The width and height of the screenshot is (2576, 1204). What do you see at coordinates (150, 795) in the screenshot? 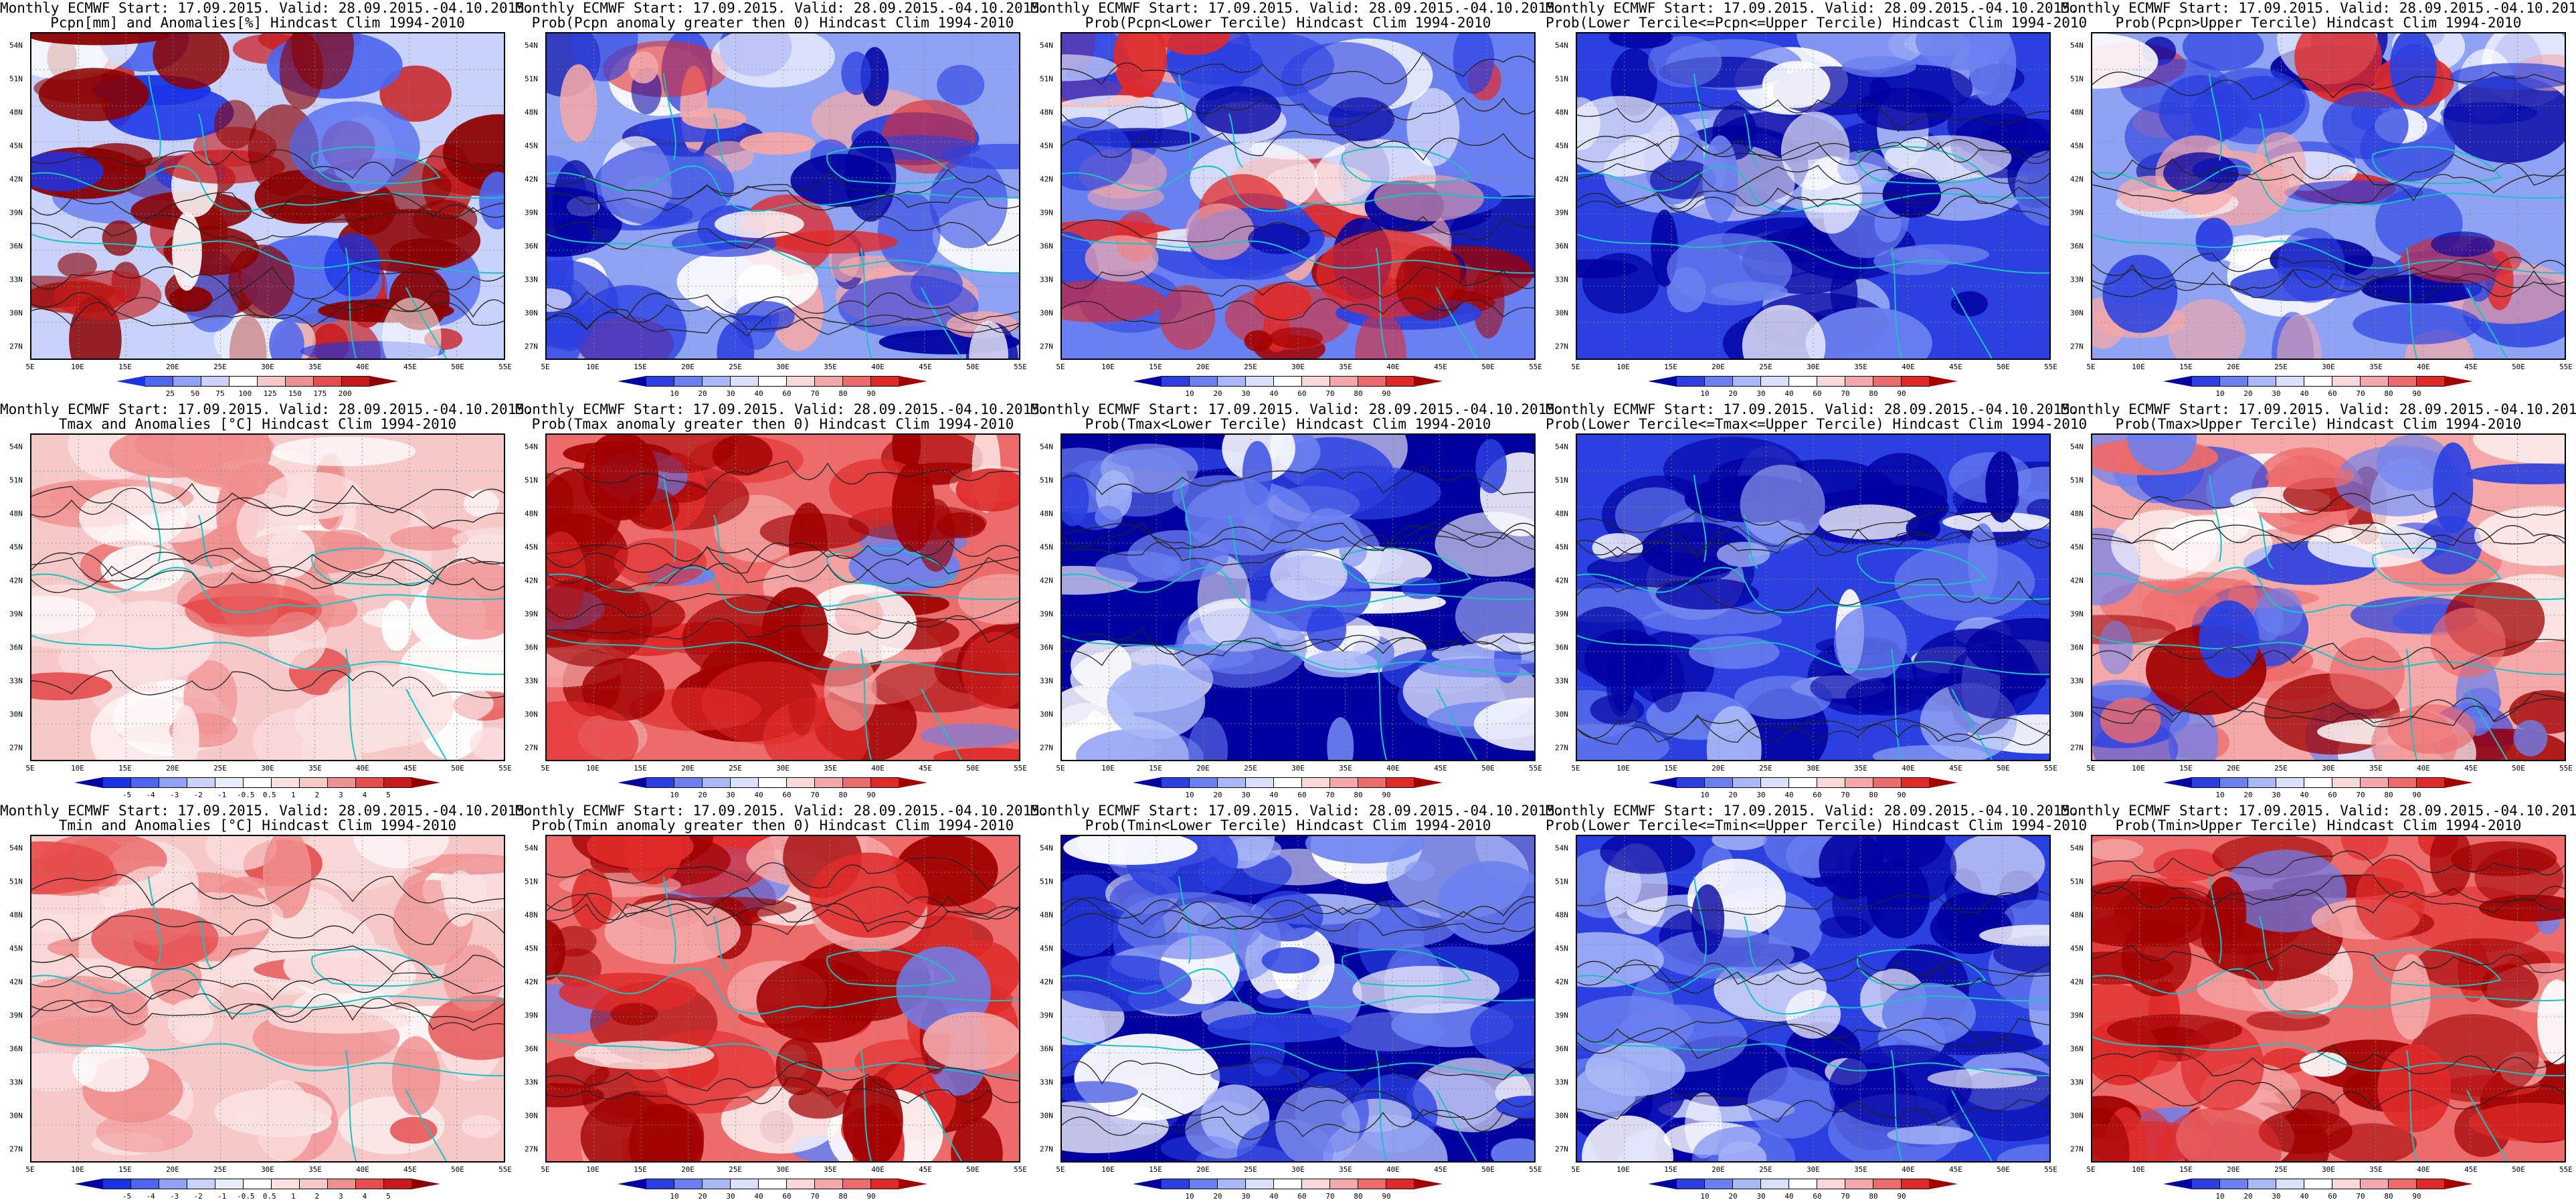
I see `colorbar-label: -4` at bounding box center [150, 795].